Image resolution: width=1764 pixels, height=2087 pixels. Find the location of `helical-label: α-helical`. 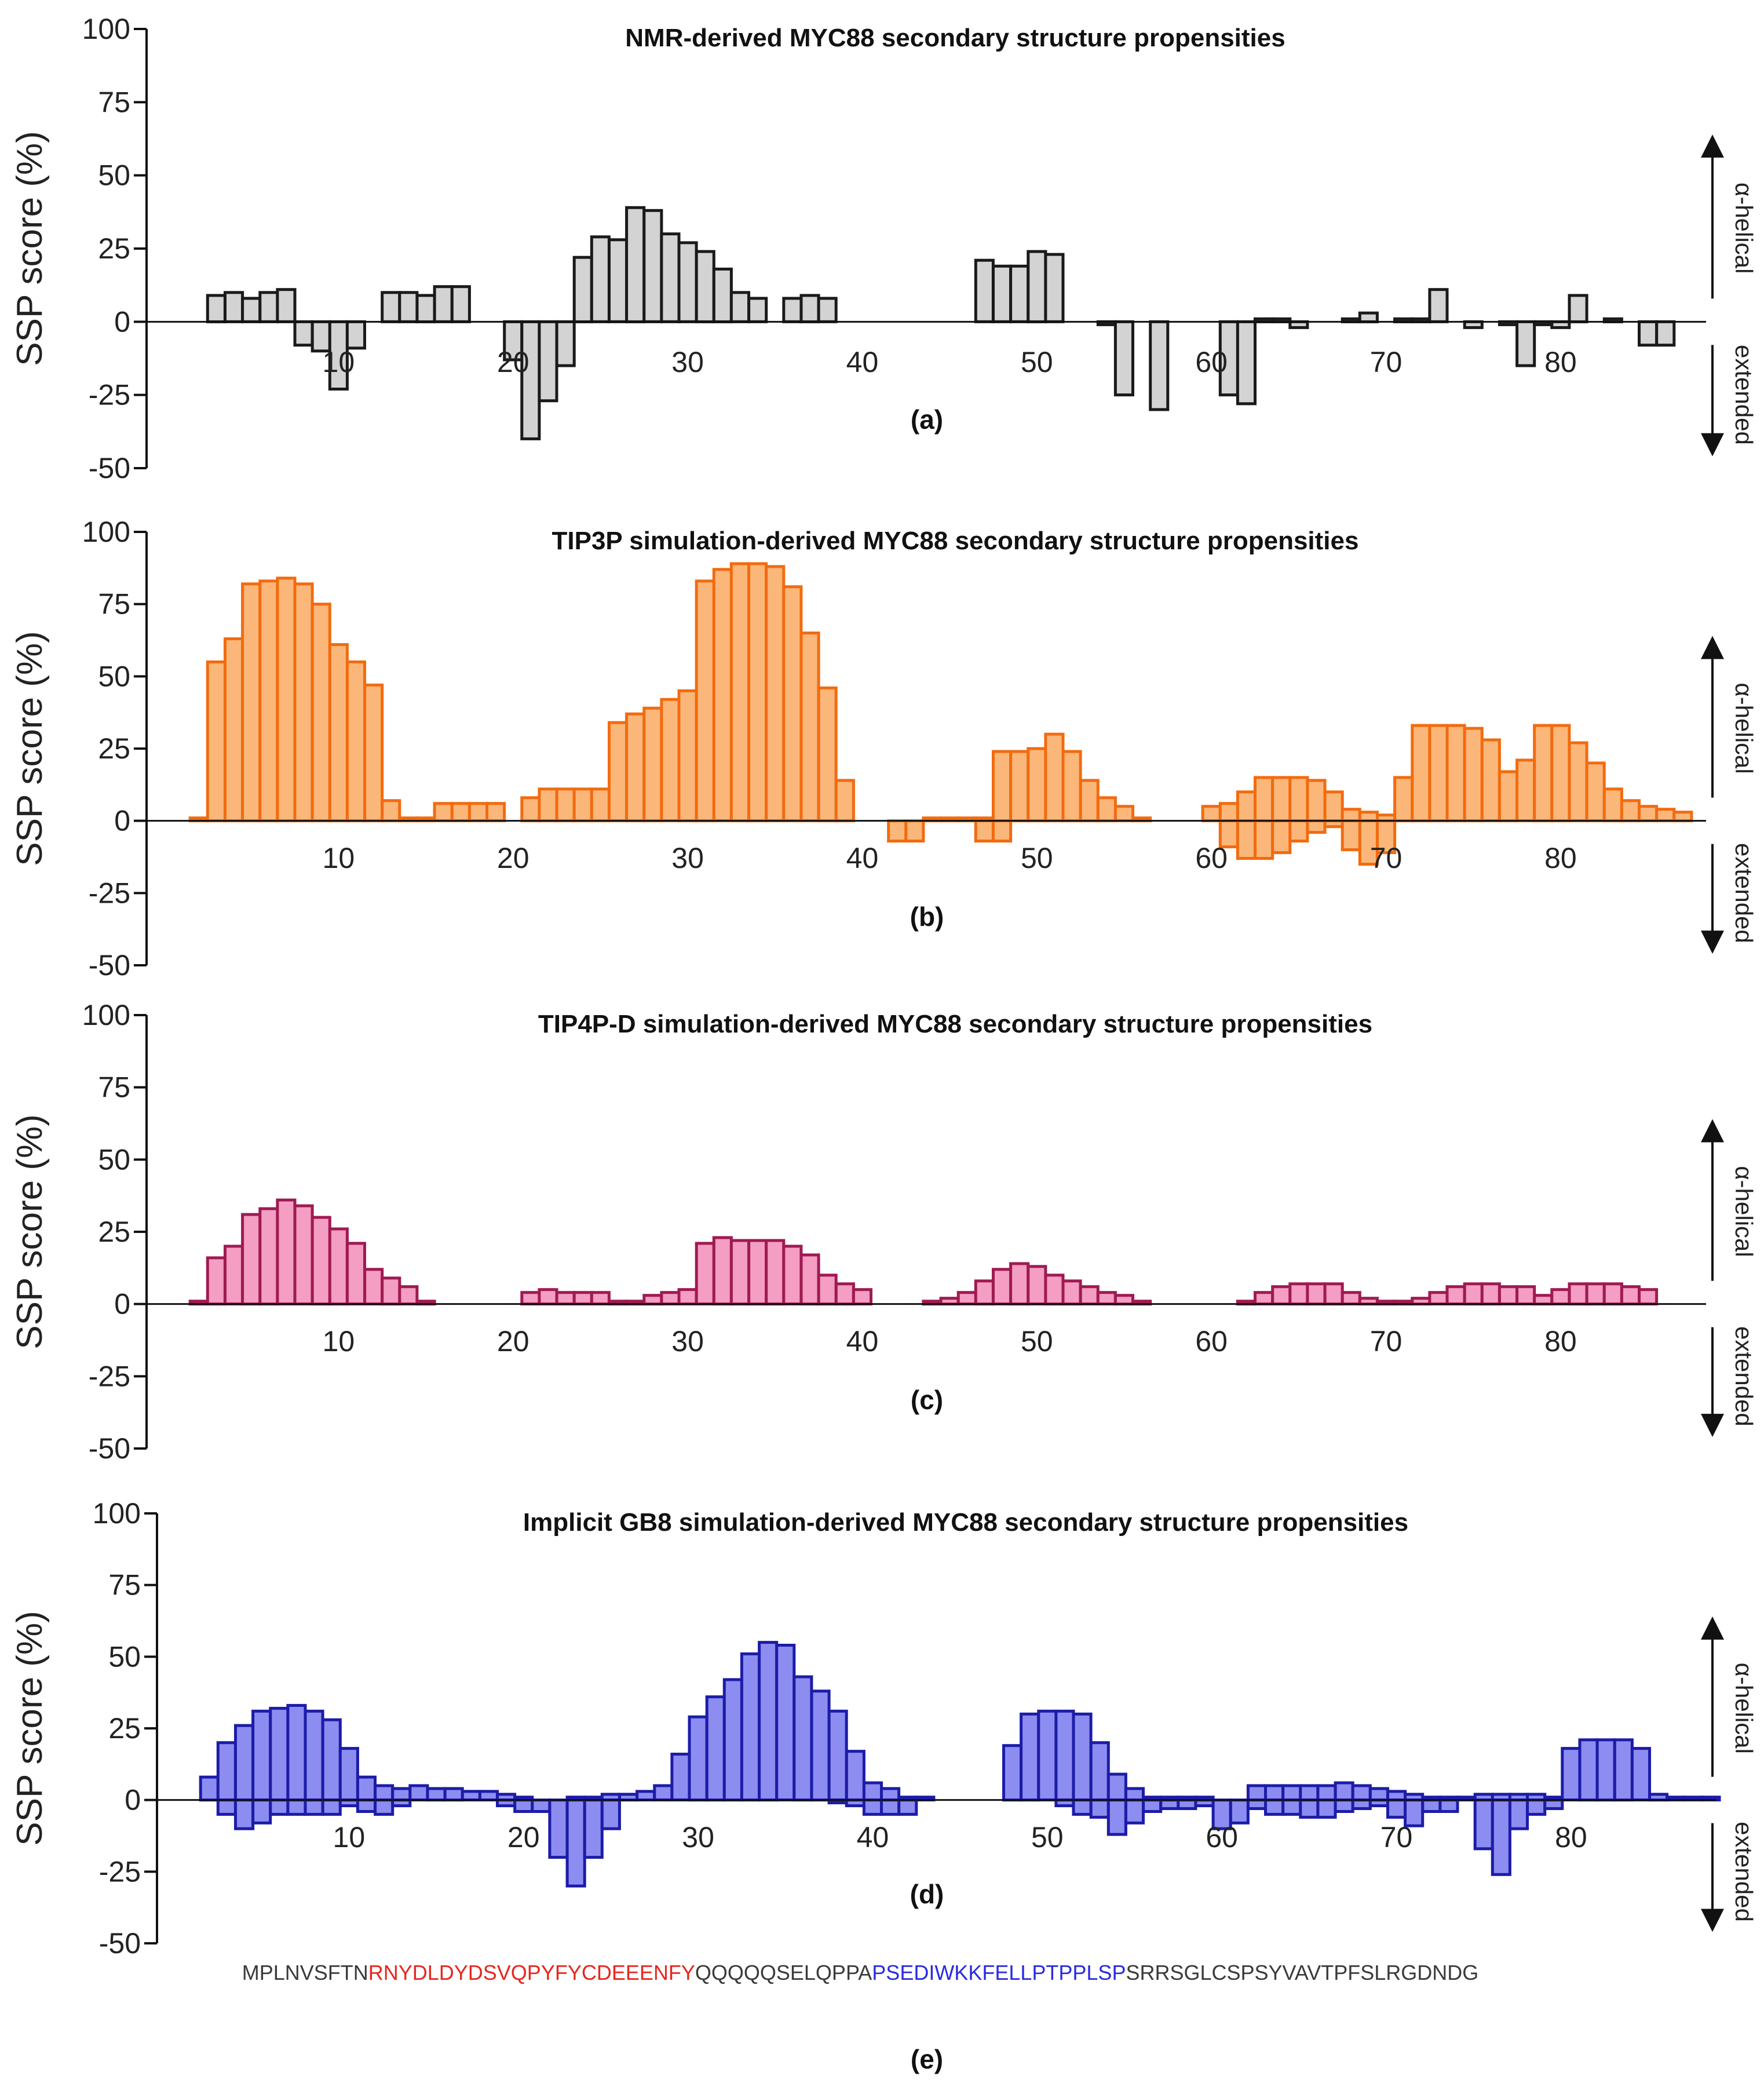

helical-label: α-helical is located at coordinates (1744, 1212).